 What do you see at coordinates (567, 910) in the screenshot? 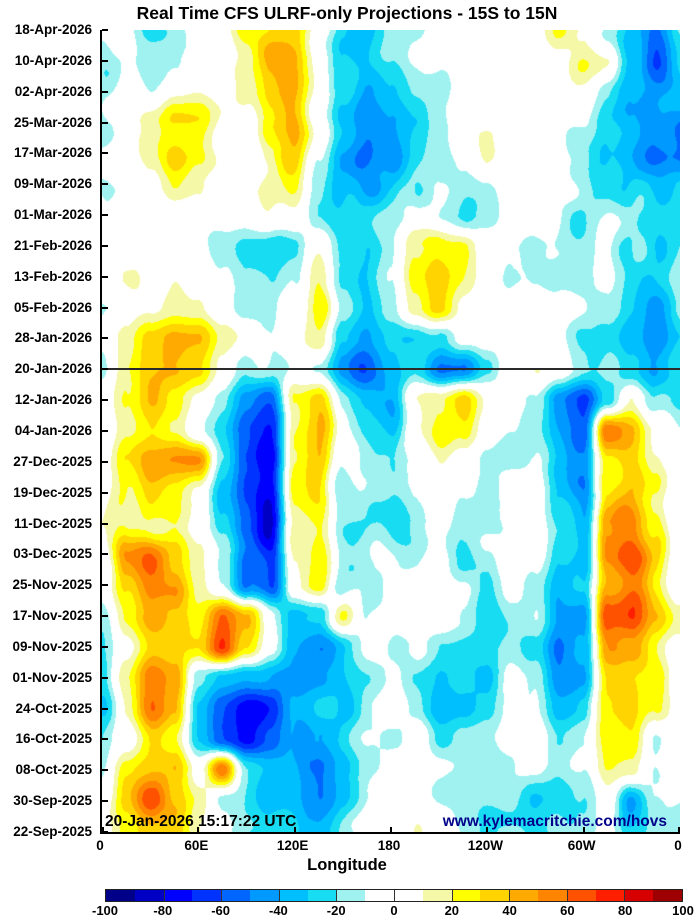
I see `colorbar-tick-label: 60` at bounding box center [567, 910].